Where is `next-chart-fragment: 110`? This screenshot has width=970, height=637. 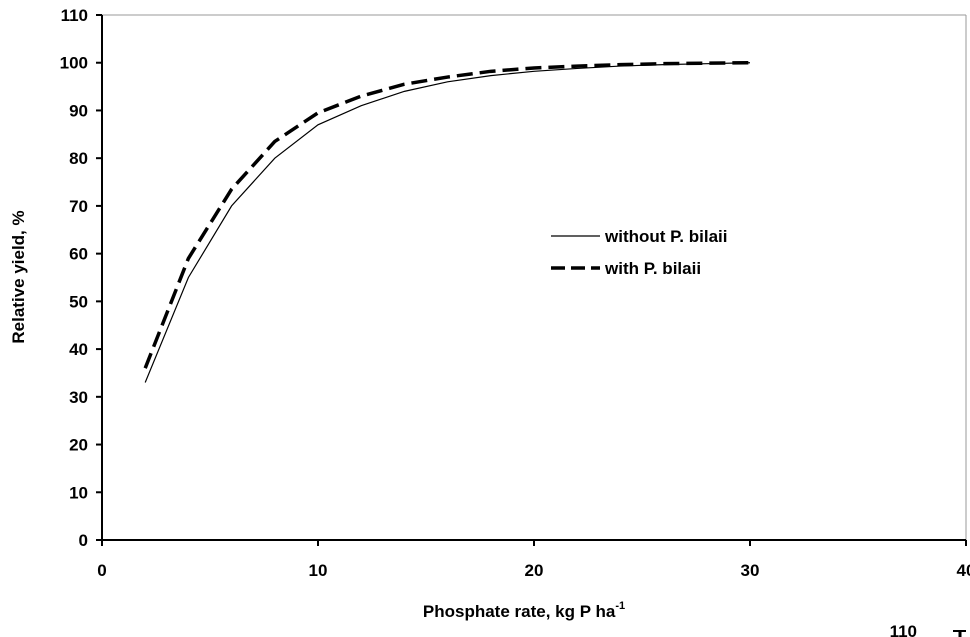 next-chart-fragment: 110 is located at coordinates (928, 629).